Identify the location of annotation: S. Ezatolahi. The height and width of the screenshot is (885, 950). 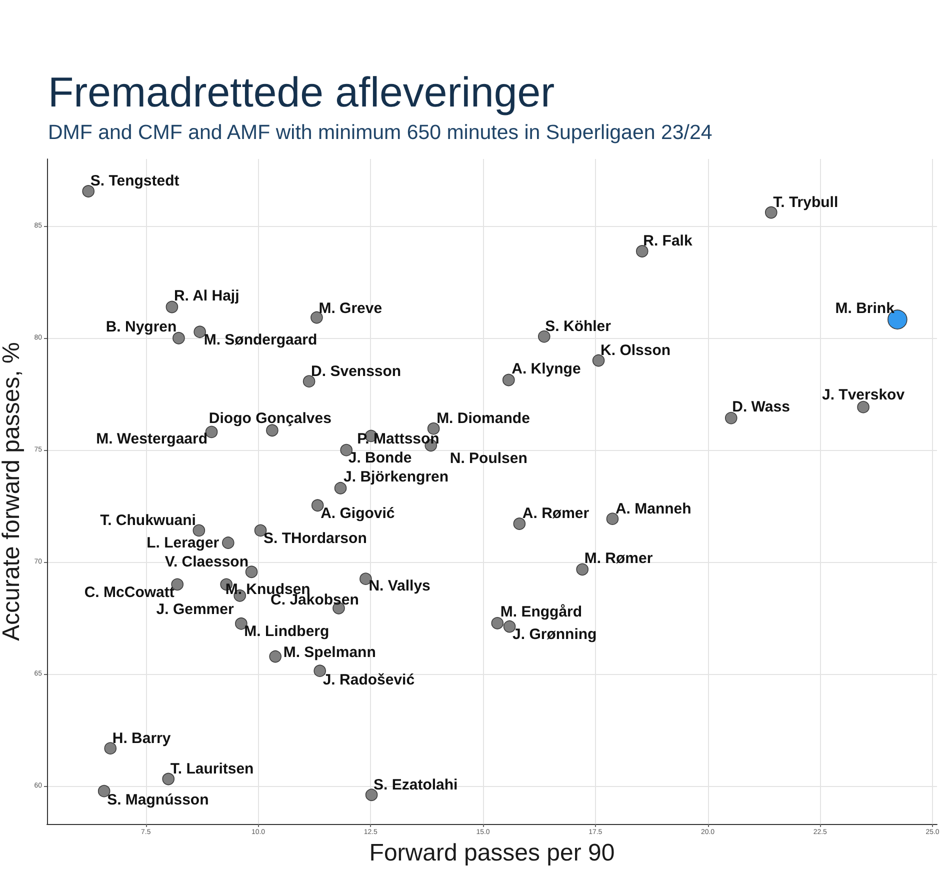
(416, 785).